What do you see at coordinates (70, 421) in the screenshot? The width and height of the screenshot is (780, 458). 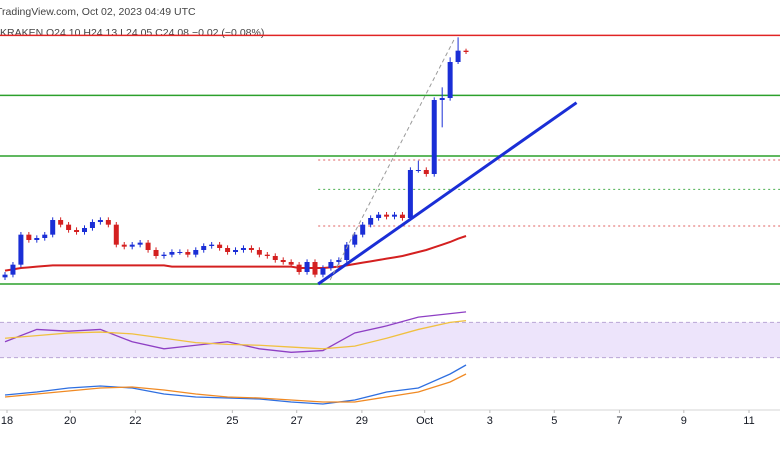 I see `x-tick-label: 20` at bounding box center [70, 421].